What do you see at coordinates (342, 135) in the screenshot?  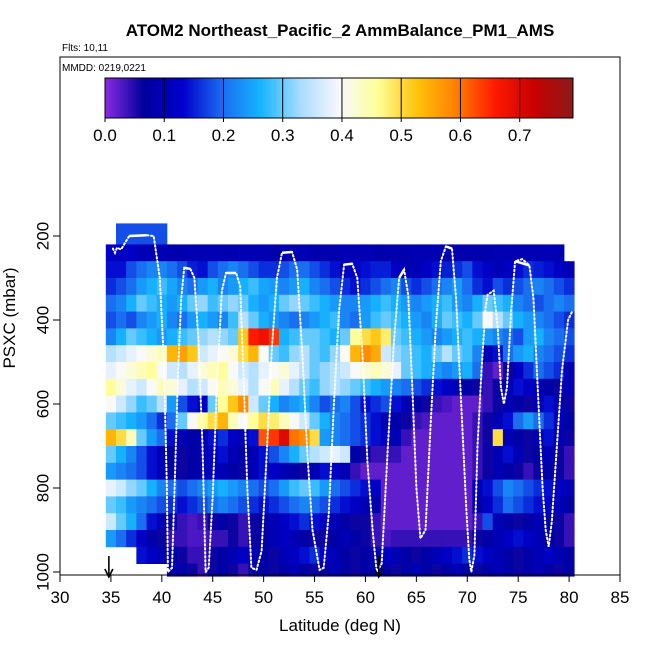 I see `colorbar-tick-label: 0.4` at bounding box center [342, 135].